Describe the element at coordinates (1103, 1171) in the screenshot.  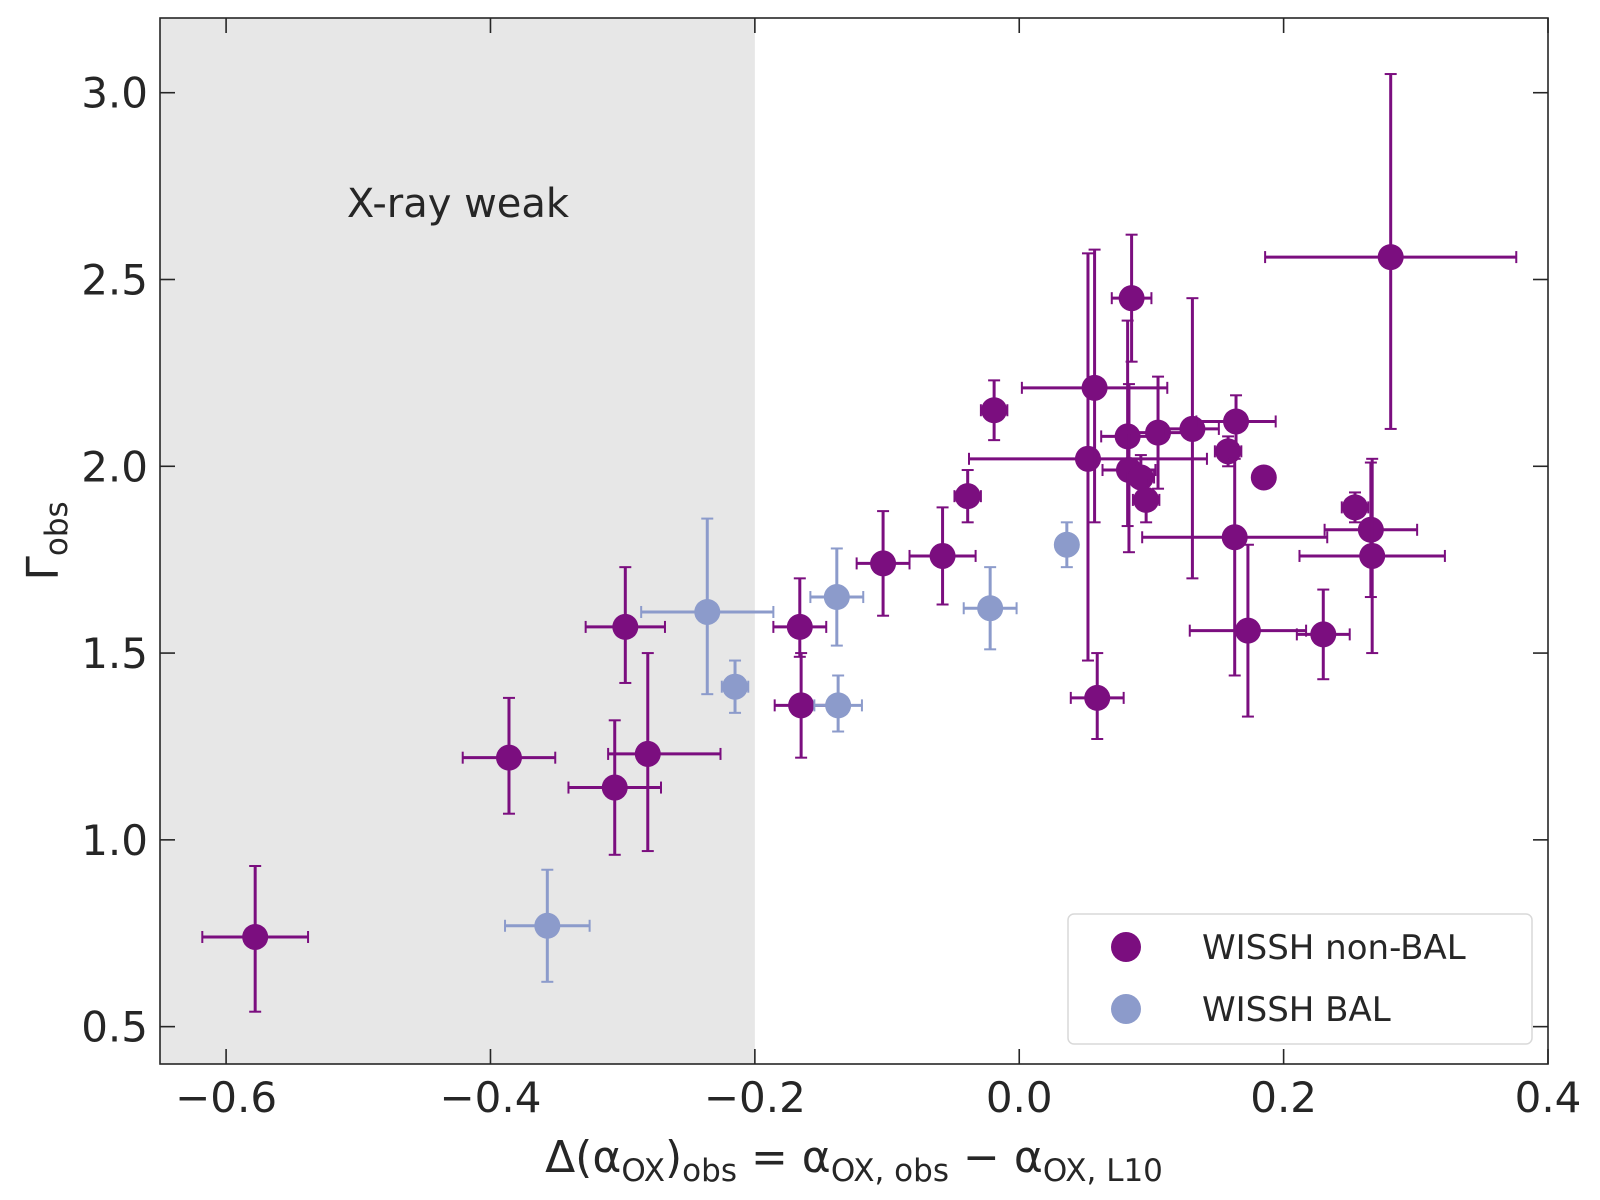
I see `x-axis-label-subscript: OX, L10` at that location.